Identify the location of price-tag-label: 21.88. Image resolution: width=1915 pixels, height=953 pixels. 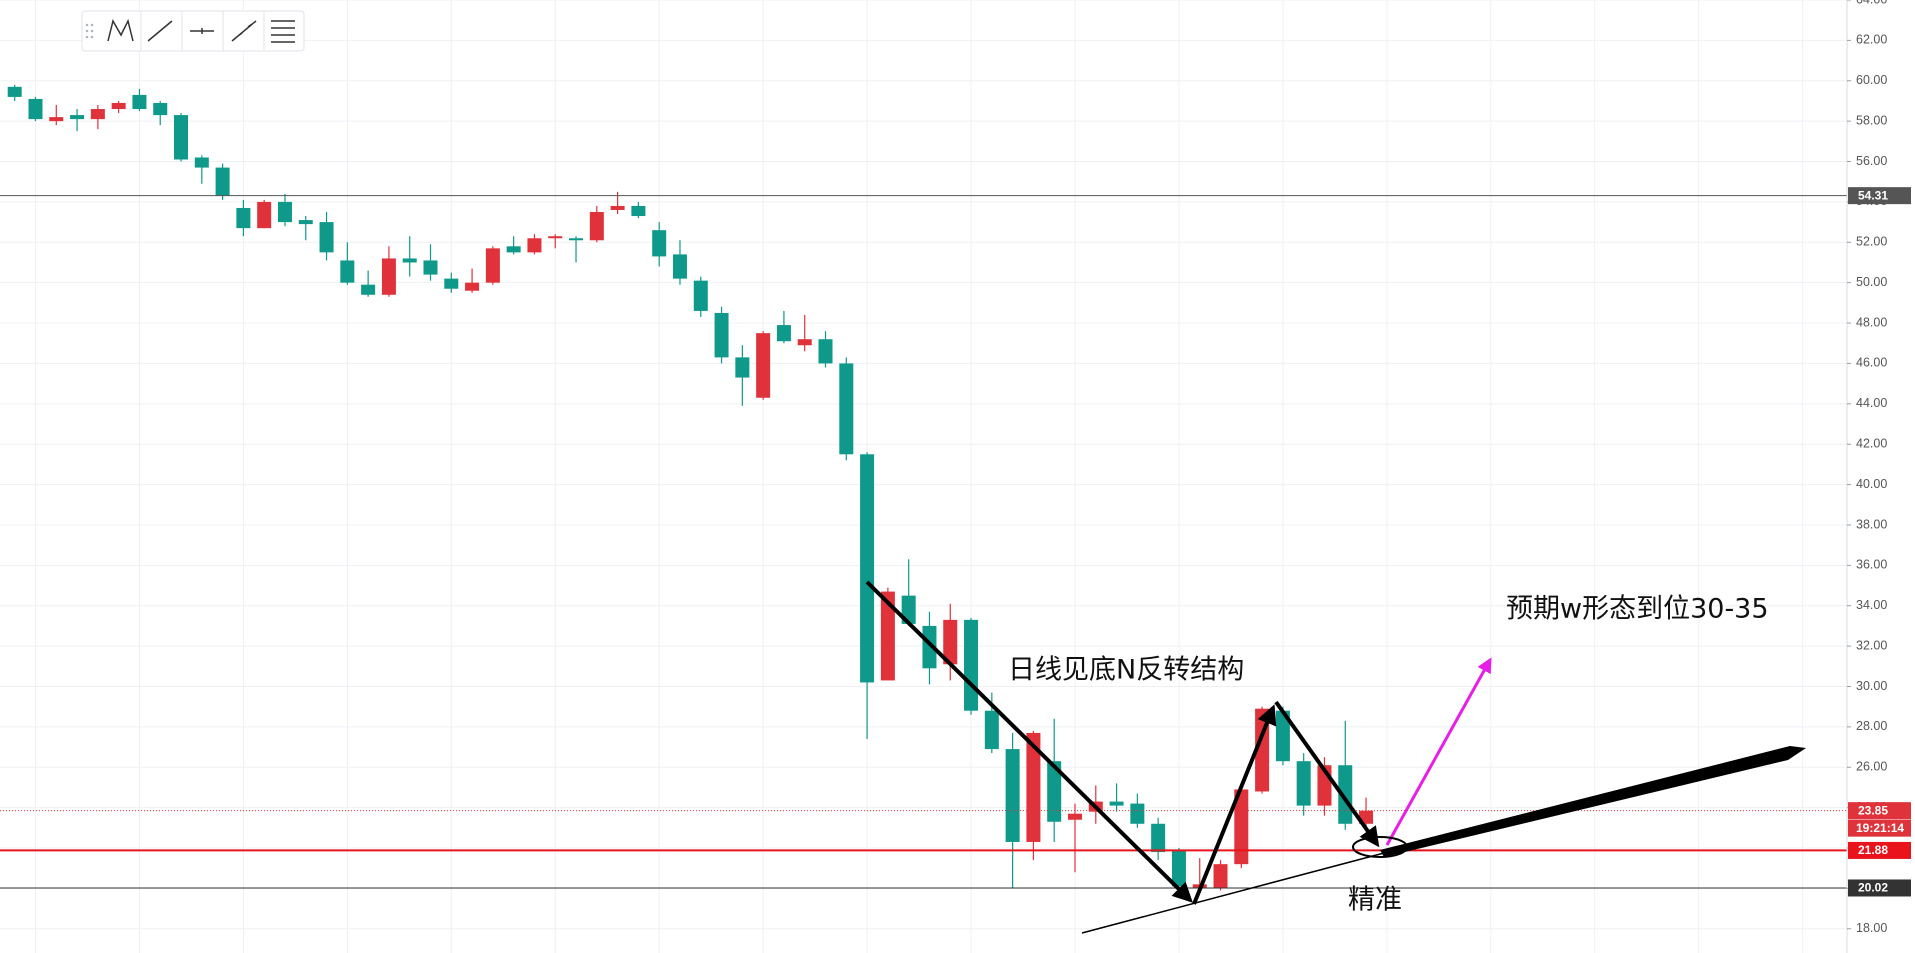
(1873, 850).